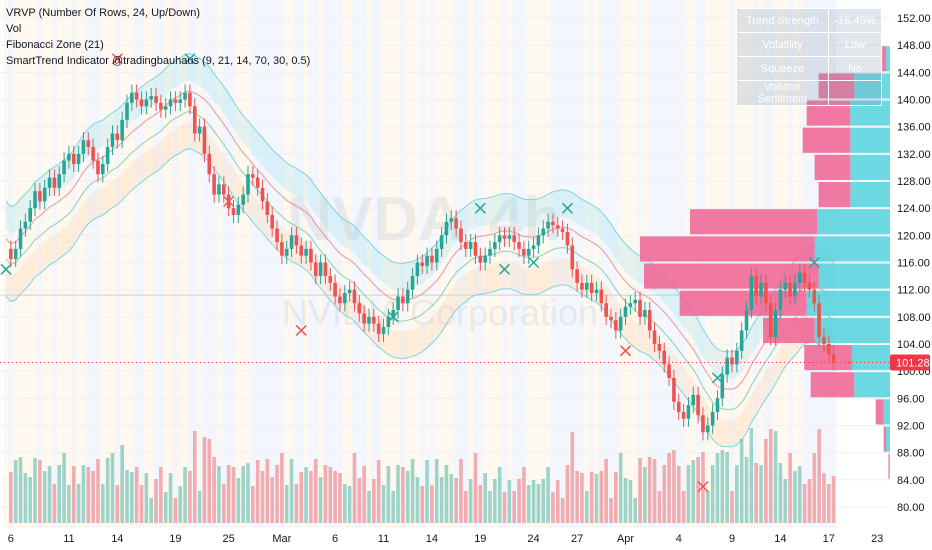 The height and width of the screenshot is (550, 932). Describe the element at coordinates (466, 539) in the screenshot. I see `time-axis-bg` at that location.